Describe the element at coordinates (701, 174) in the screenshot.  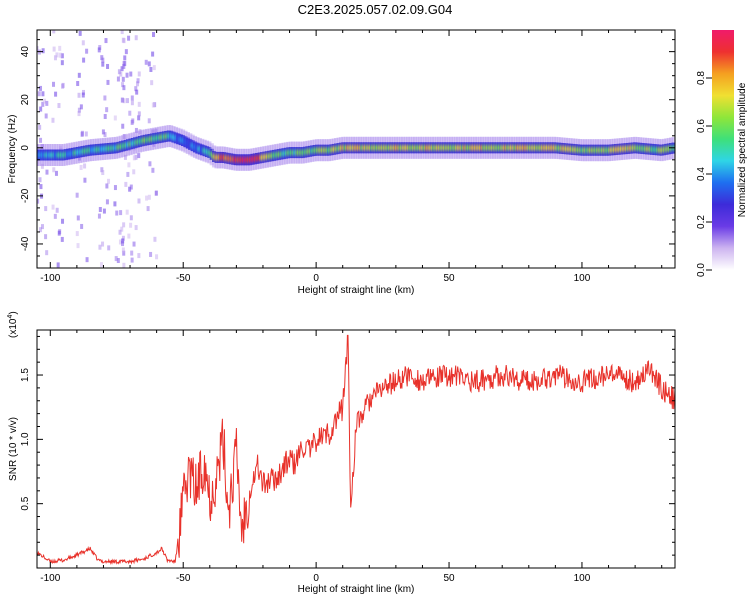
I see `colorbar-tick-label: 0.4` at that location.